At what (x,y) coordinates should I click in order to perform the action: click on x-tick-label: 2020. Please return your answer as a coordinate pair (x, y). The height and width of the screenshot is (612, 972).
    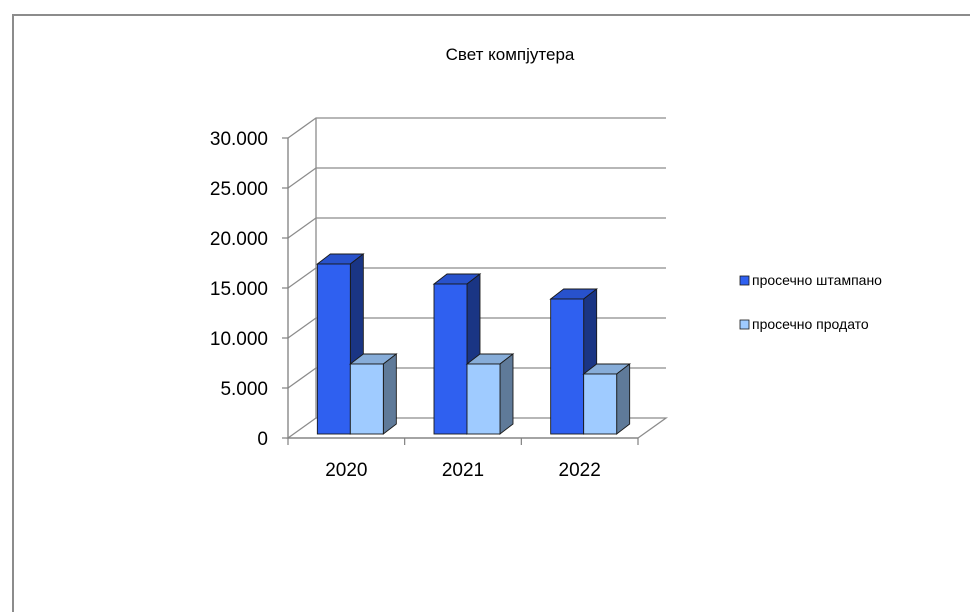
    Looking at the image, I should click on (346, 470).